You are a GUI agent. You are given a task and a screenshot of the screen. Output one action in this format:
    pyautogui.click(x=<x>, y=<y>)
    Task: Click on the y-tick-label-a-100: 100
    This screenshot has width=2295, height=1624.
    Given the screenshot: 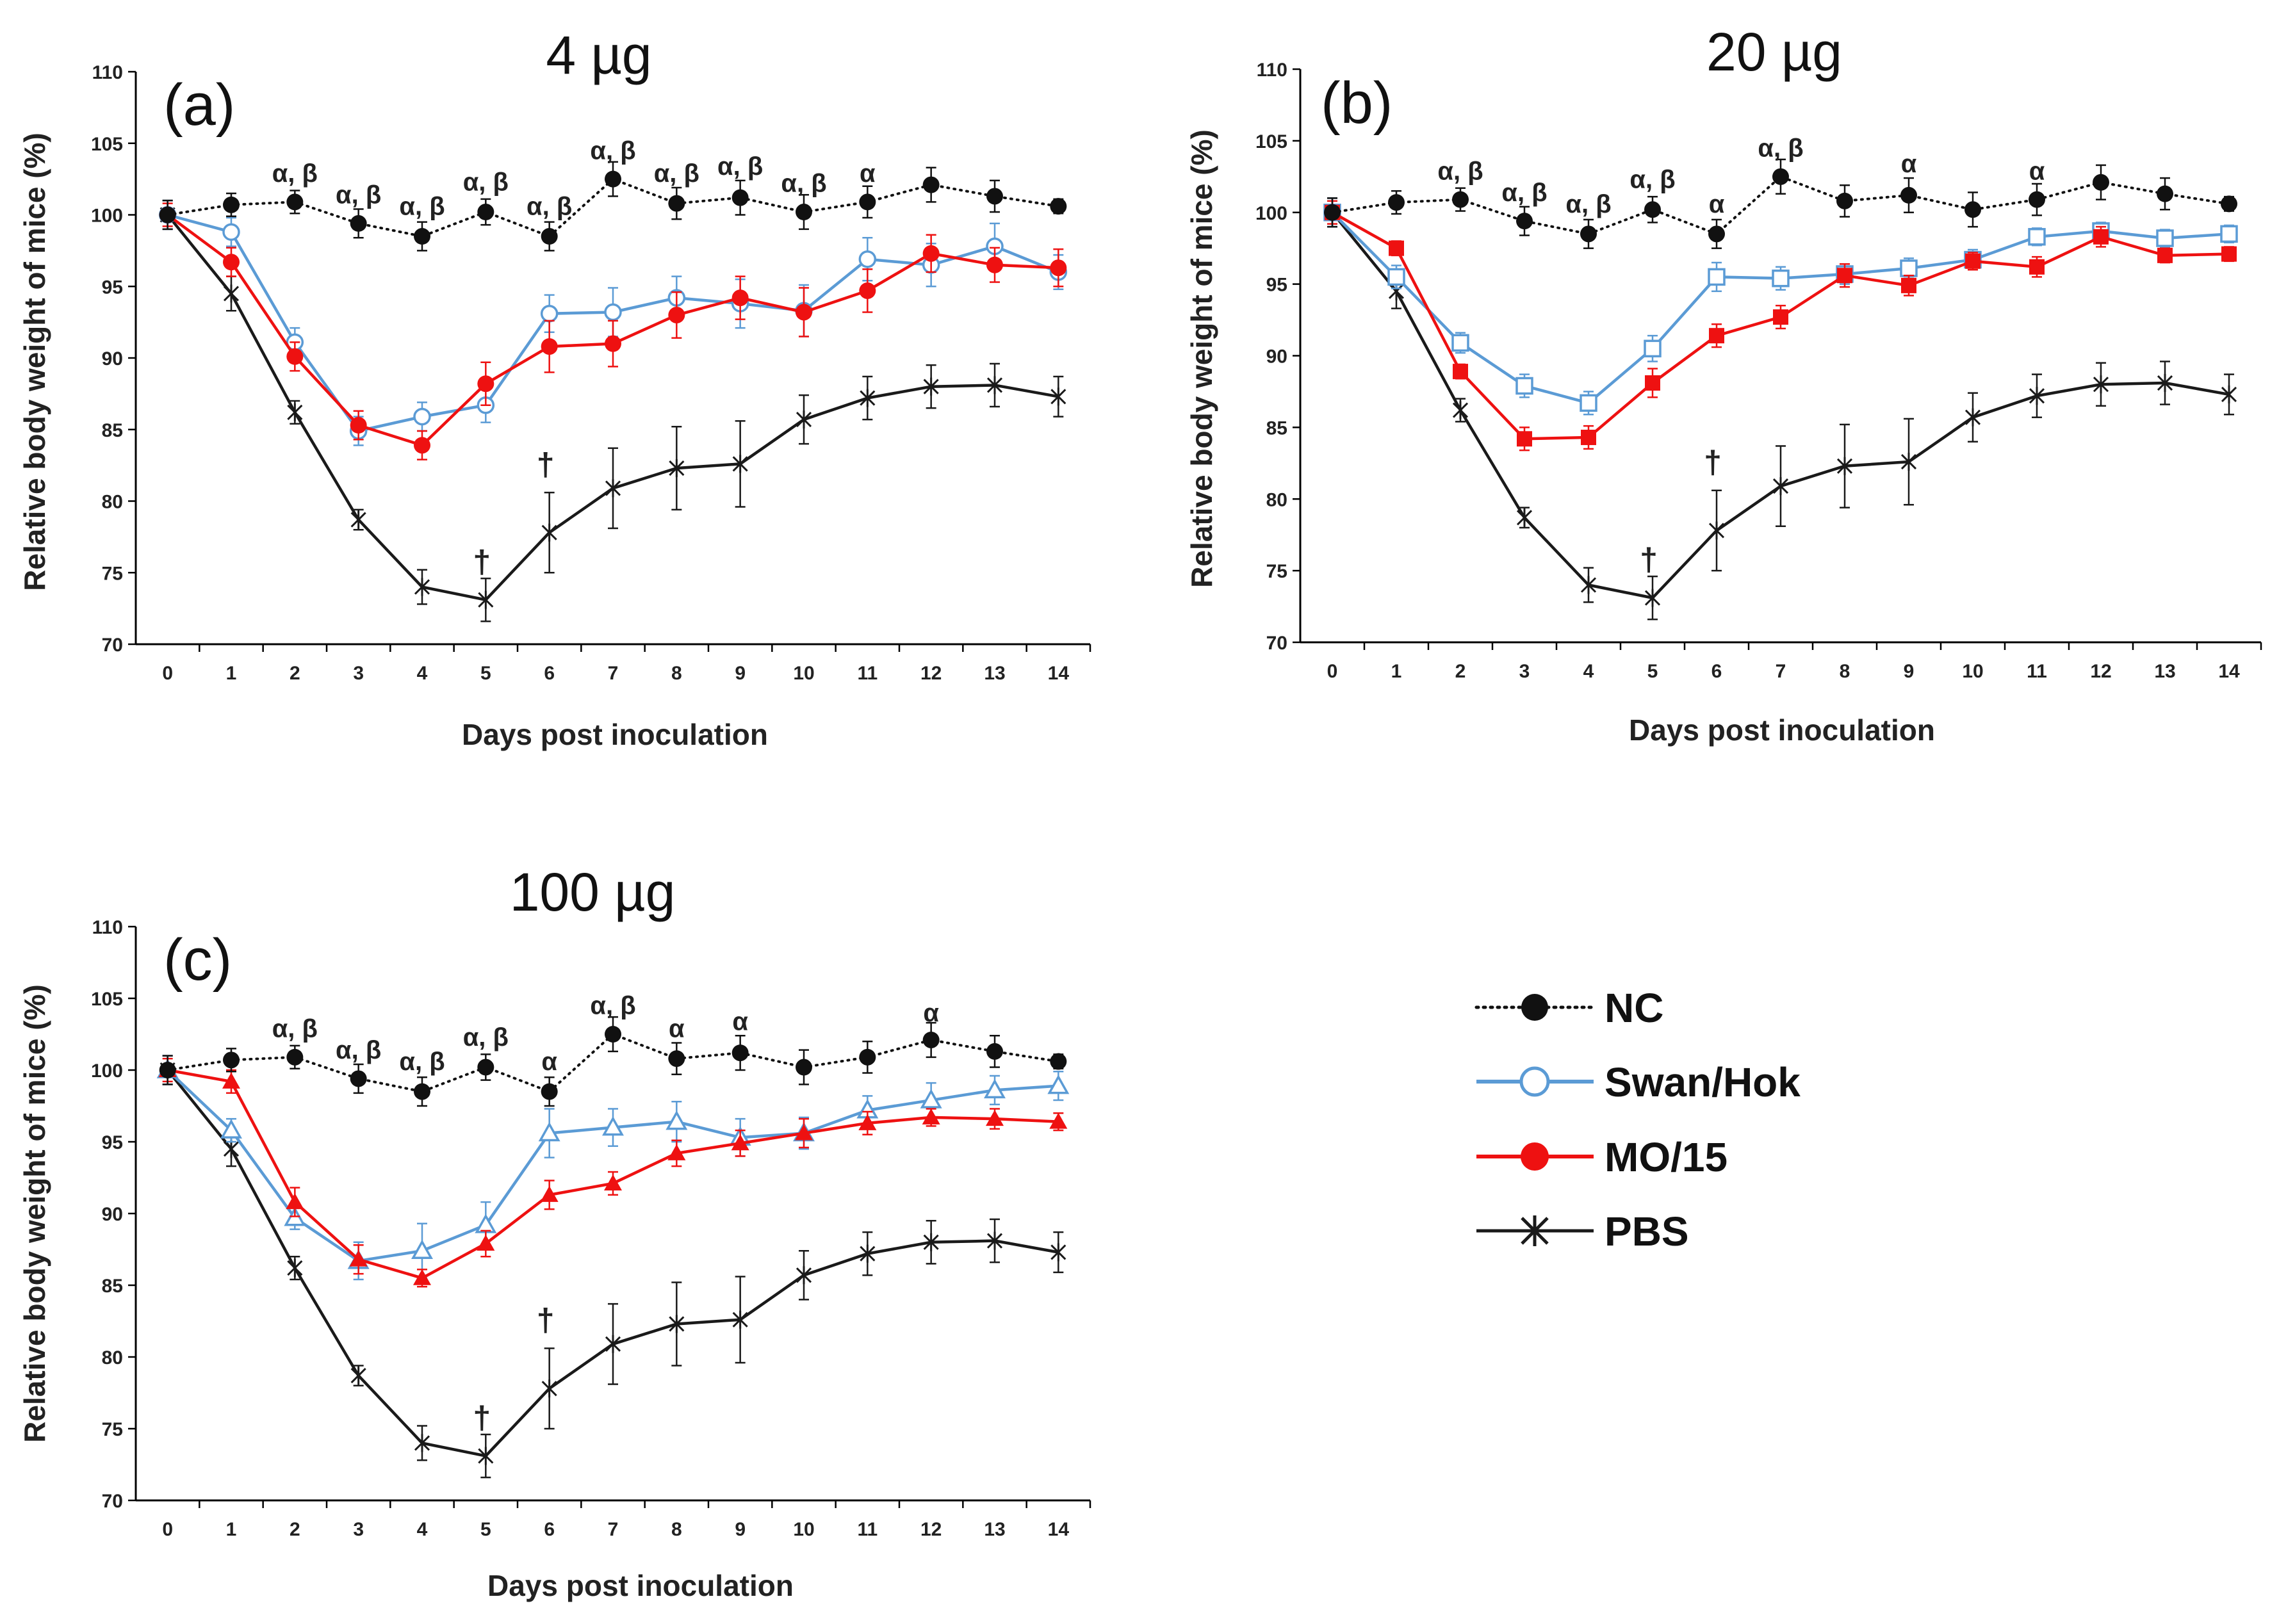 What is the action you would take?
    pyautogui.click(x=107, y=216)
    